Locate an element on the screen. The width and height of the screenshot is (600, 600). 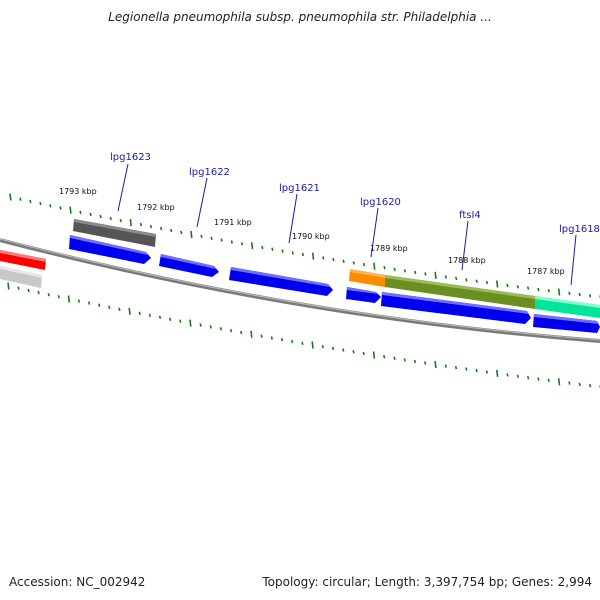
gene-label-lpg1618: lpg1618 is located at coordinates (579, 229).